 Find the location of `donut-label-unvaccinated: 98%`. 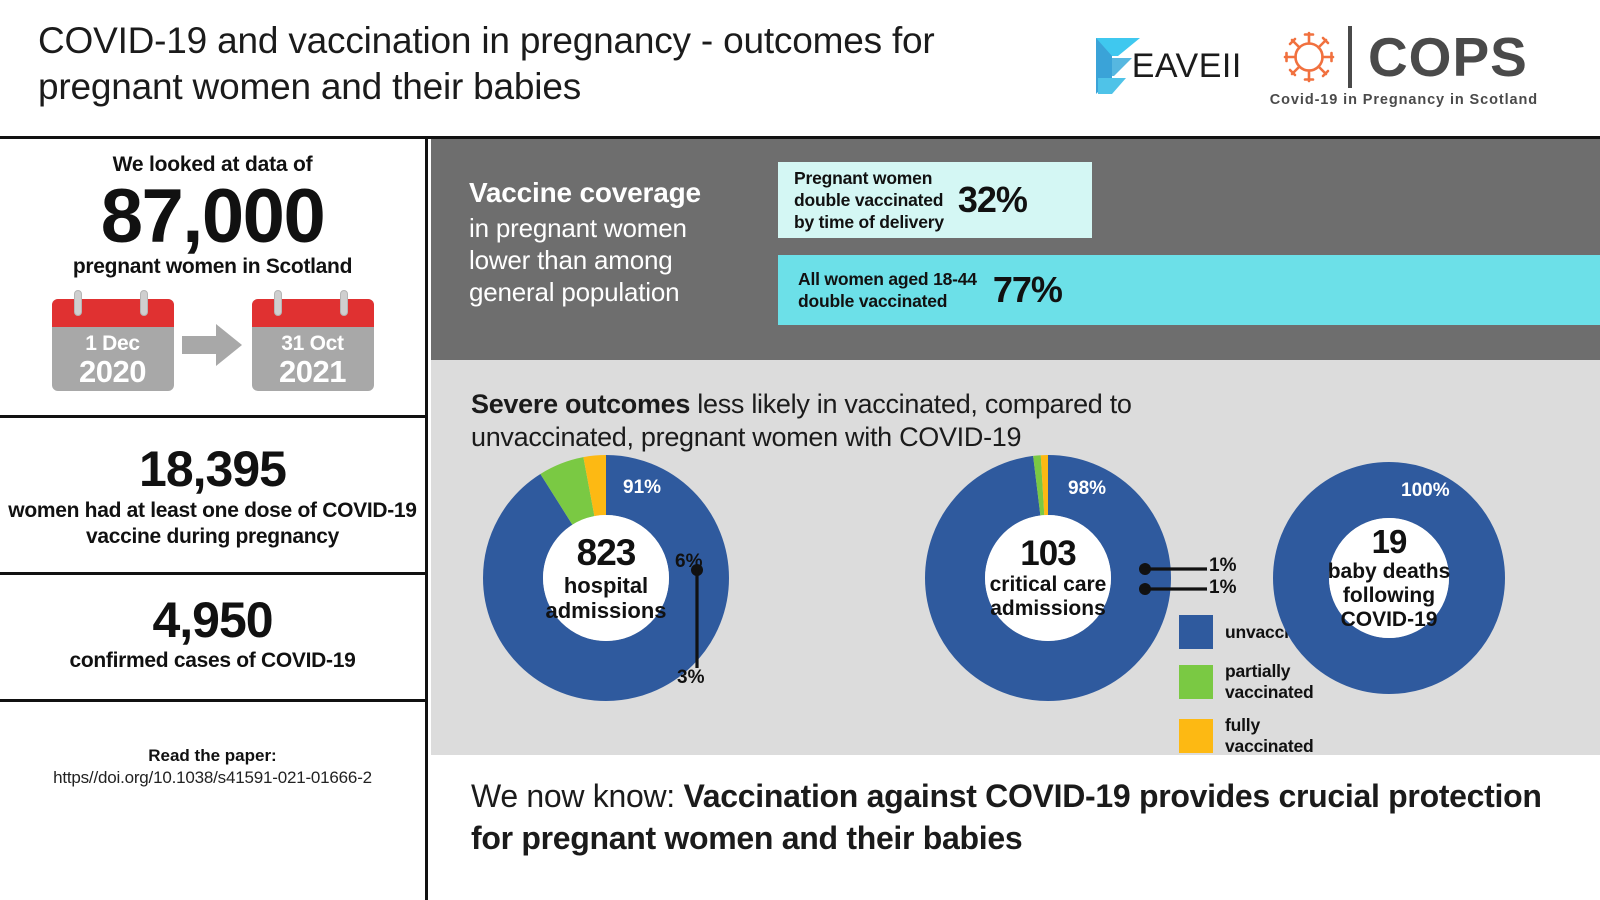

donut-label-unvaccinated: 98% is located at coordinates (1087, 488).